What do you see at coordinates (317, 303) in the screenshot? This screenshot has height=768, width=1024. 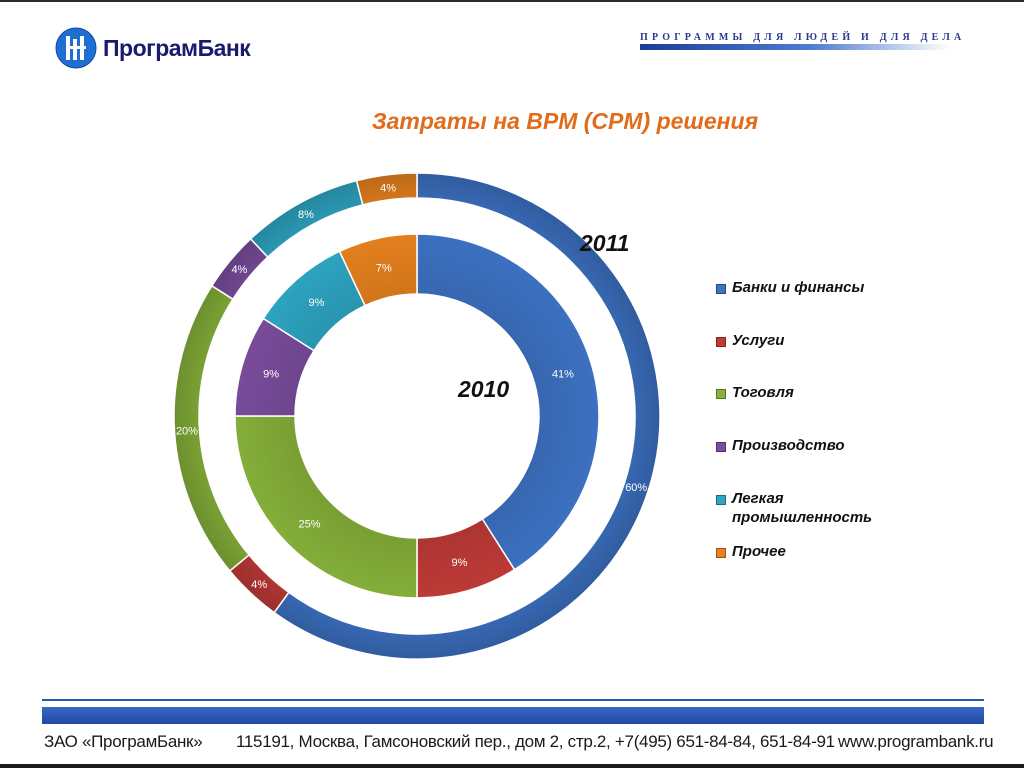 I see `data-label-inner-4: 9%` at bounding box center [317, 303].